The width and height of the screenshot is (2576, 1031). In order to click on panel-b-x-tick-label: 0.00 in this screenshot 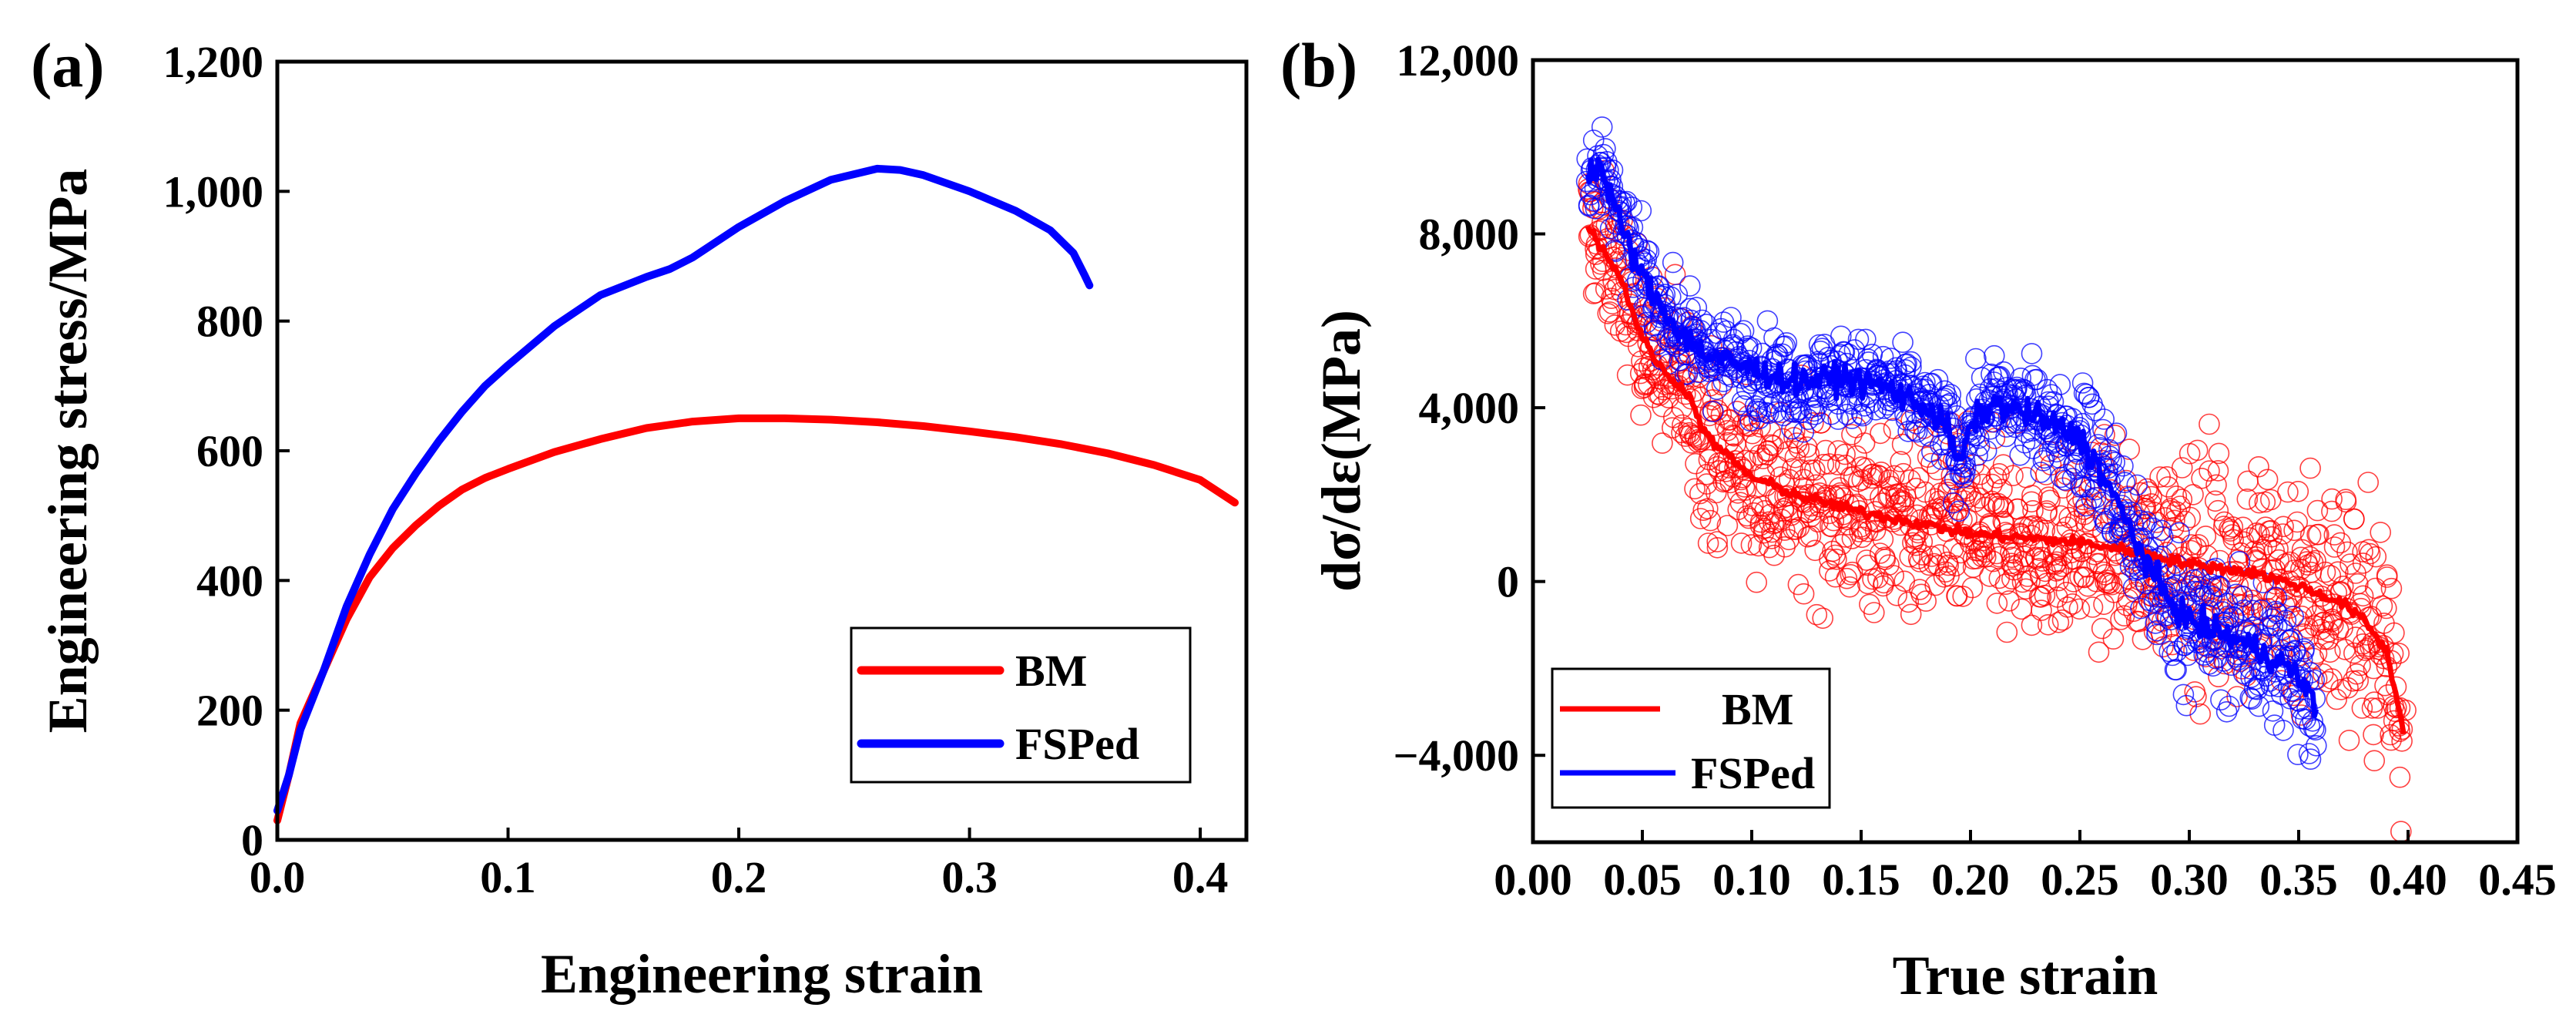, I will do `click(1533, 880)`.